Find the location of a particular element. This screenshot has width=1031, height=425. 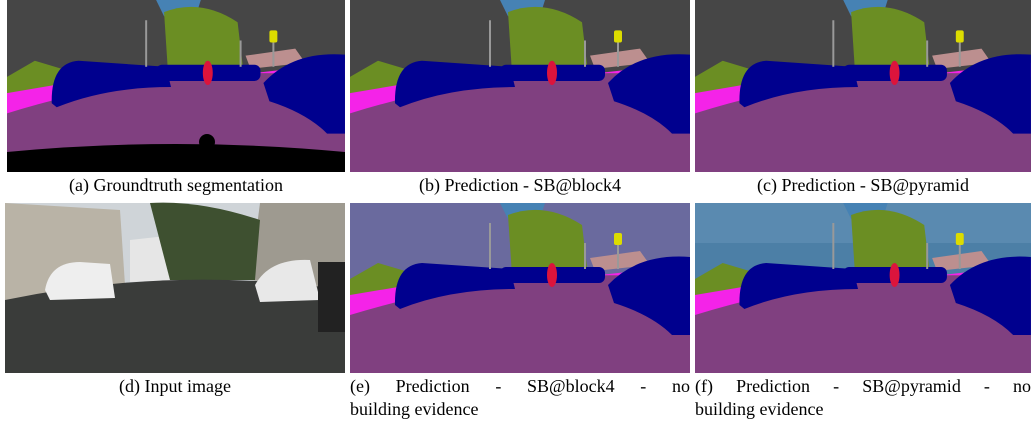

caption: (f) Prediction - SB@pyramid - no is located at coordinates (863, 386).